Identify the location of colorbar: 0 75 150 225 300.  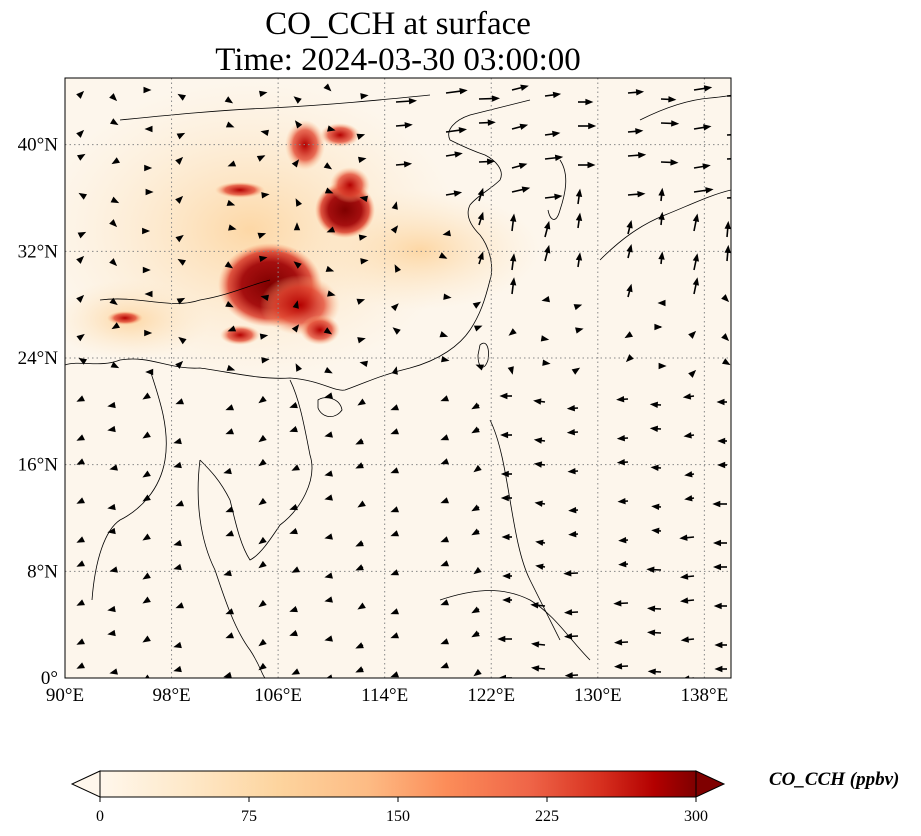
(398, 797).